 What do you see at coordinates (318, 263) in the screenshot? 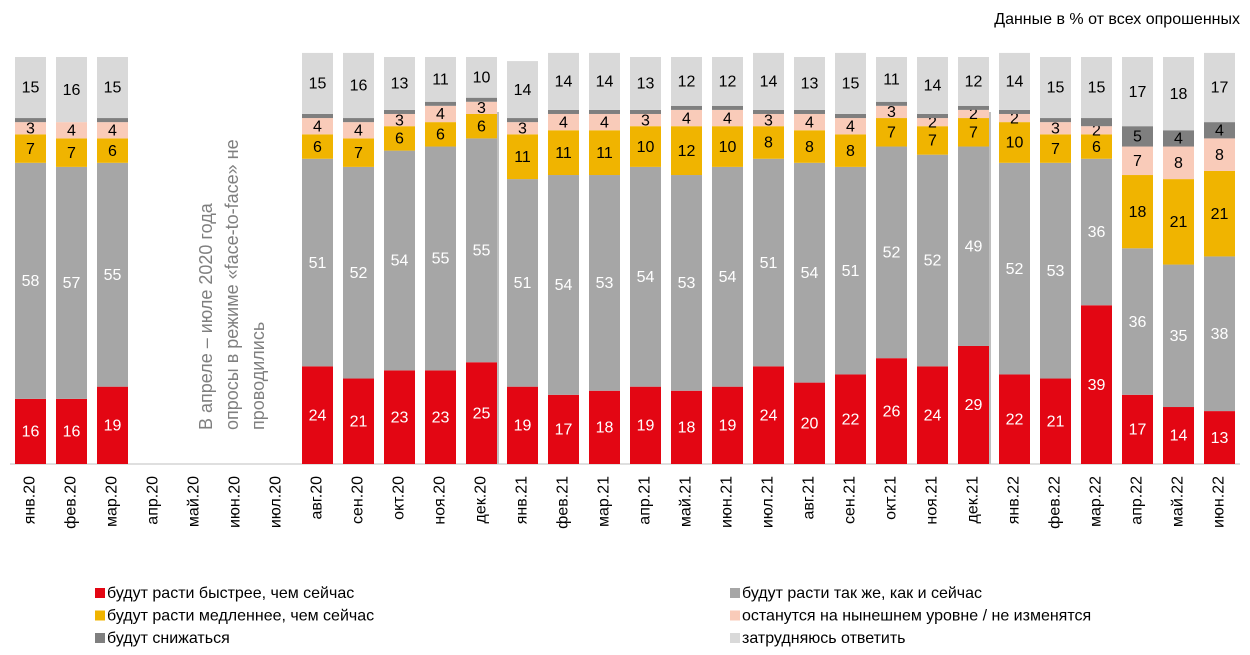
I see `data-label: 51` at bounding box center [318, 263].